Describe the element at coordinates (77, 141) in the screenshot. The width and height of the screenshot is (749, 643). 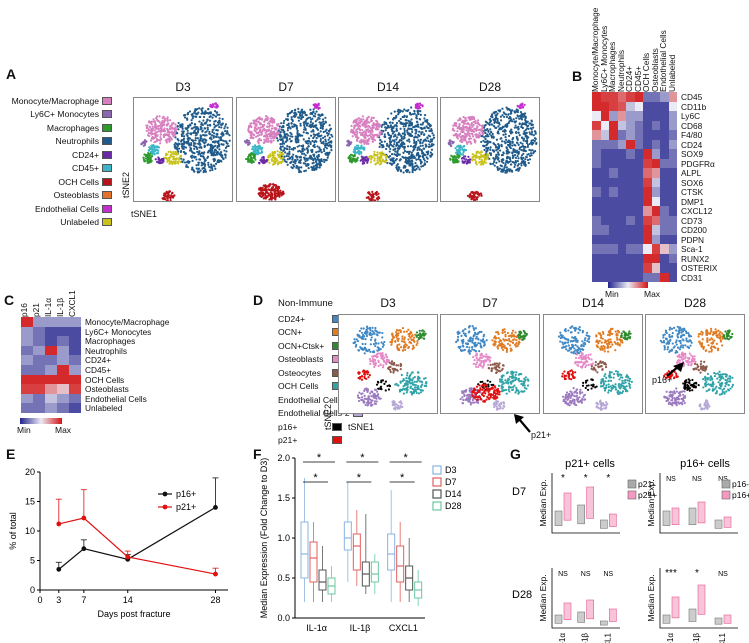
I see `legend-a-label: Neutrophils` at that location.